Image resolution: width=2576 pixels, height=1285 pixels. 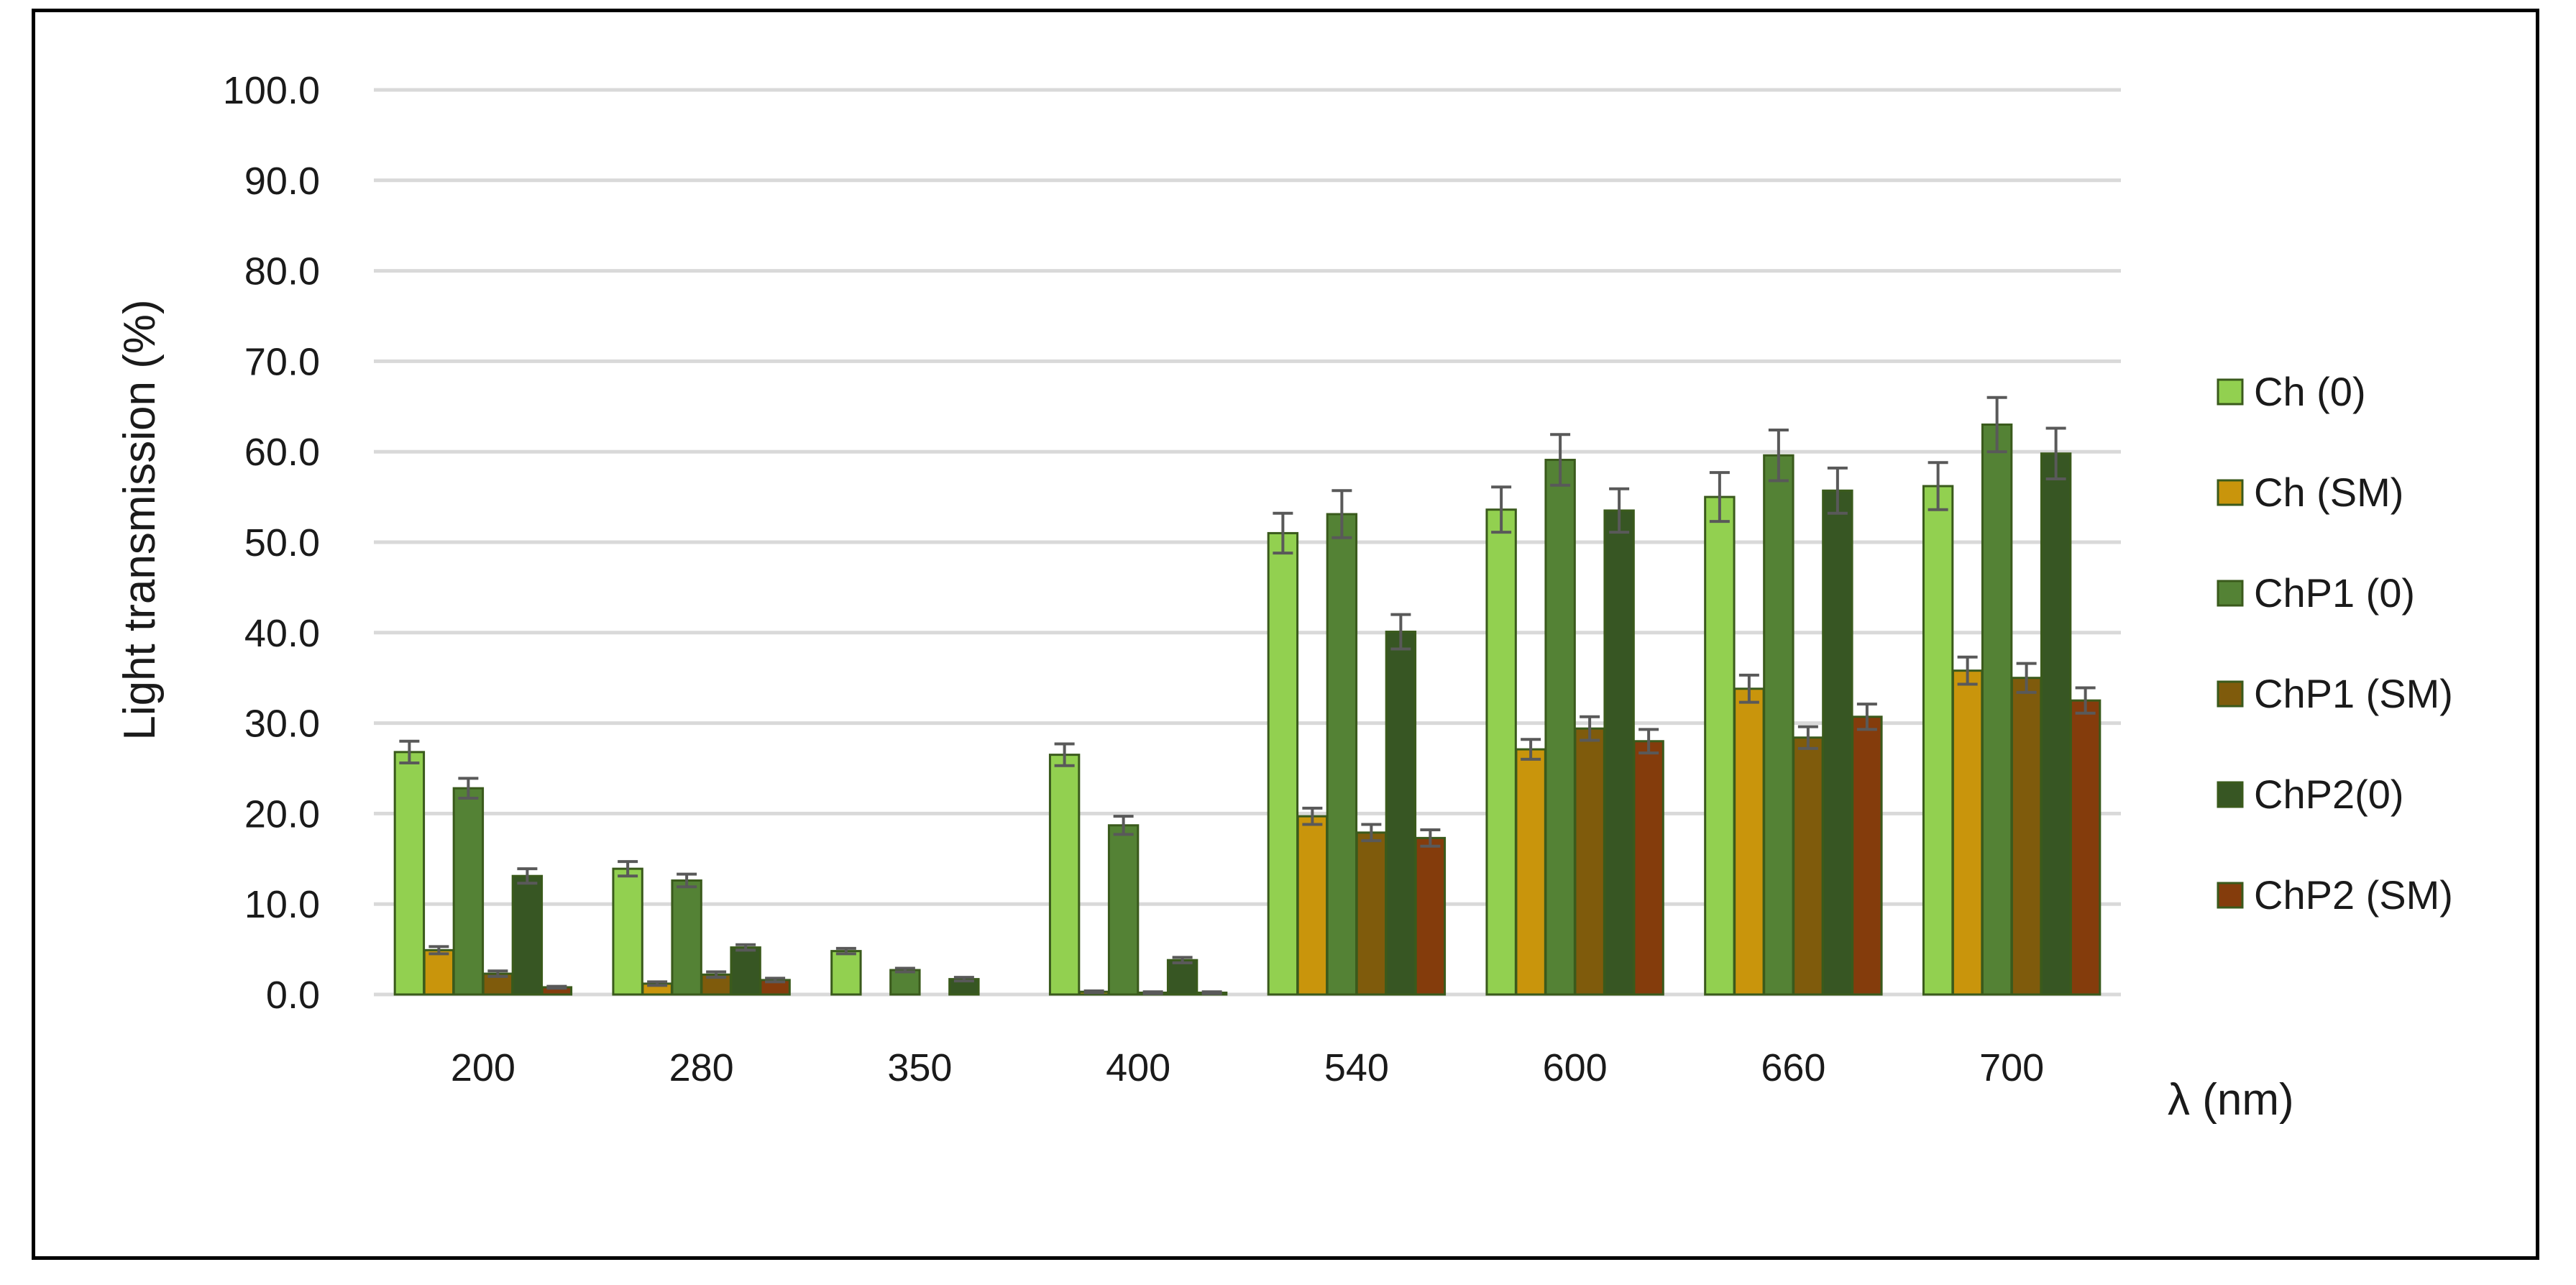 I want to click on legend-label: ChP2(0), so click(x=2329, y=794).